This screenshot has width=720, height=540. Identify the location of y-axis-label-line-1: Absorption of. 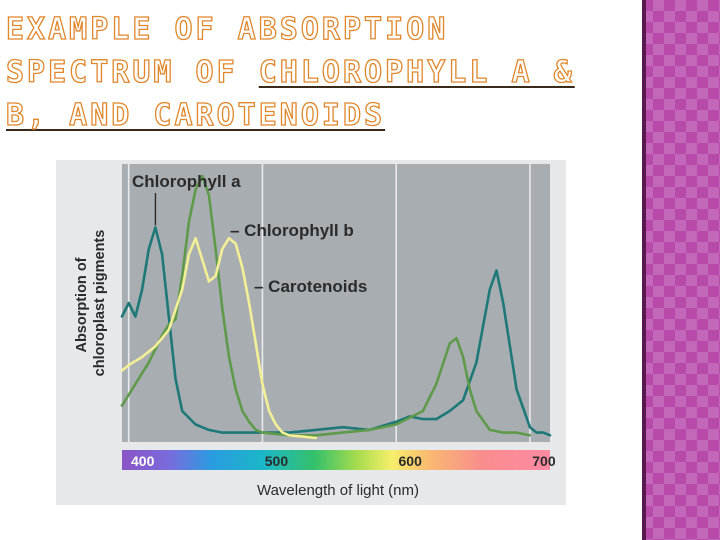
(82, 304).